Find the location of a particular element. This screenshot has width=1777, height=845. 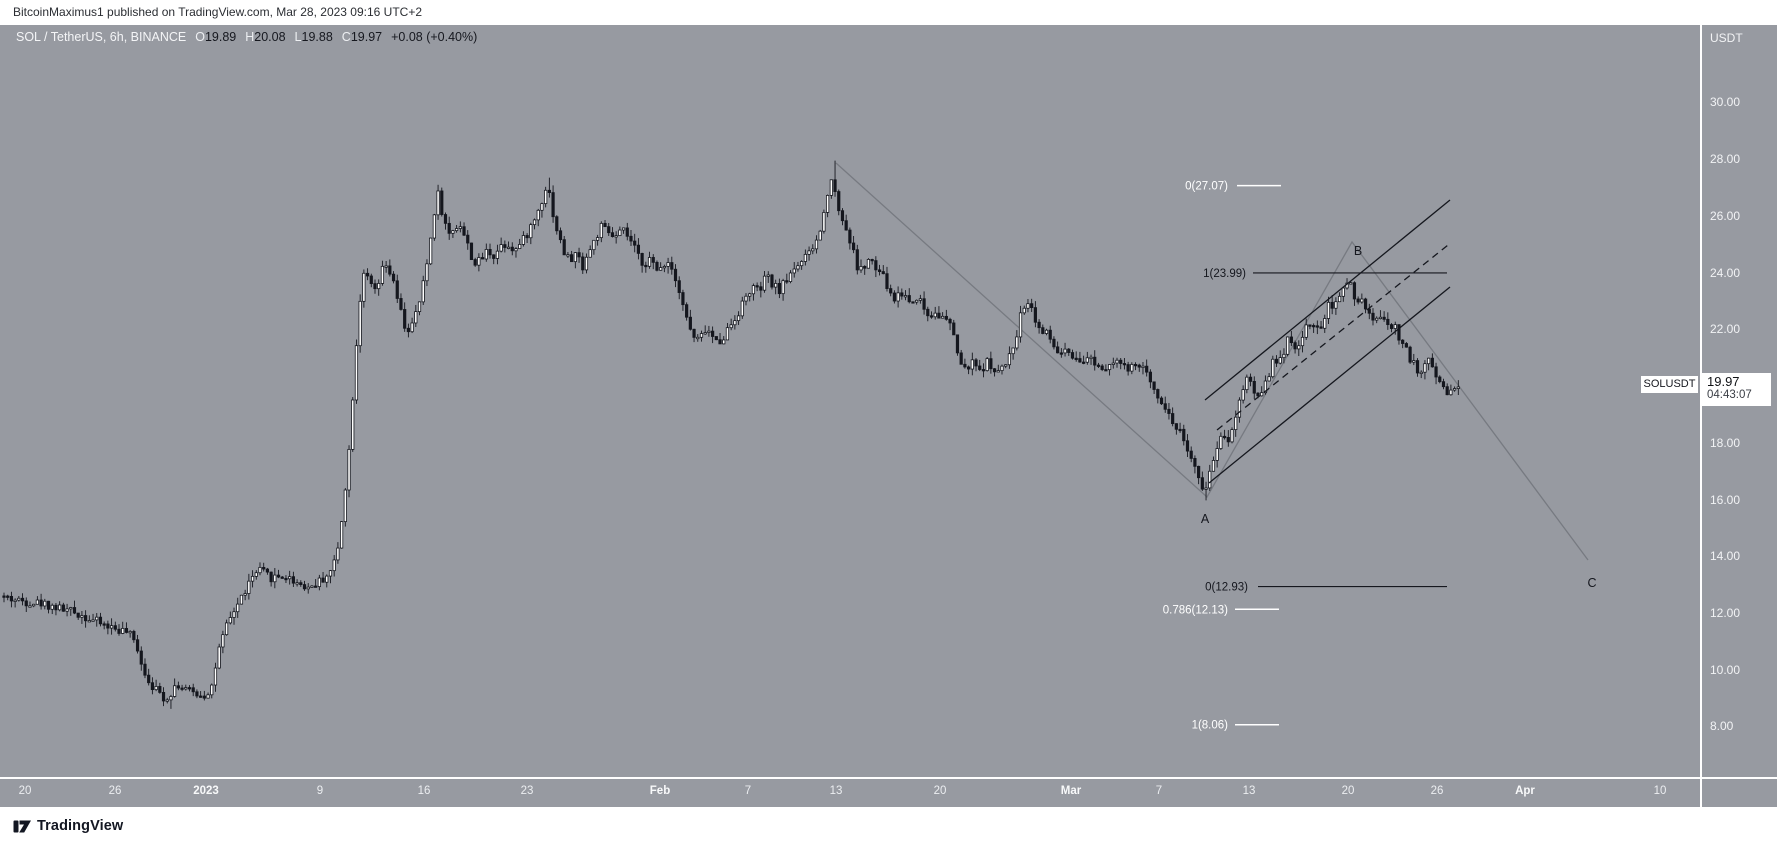

time-axis-background is located at coordinates (850, 793).